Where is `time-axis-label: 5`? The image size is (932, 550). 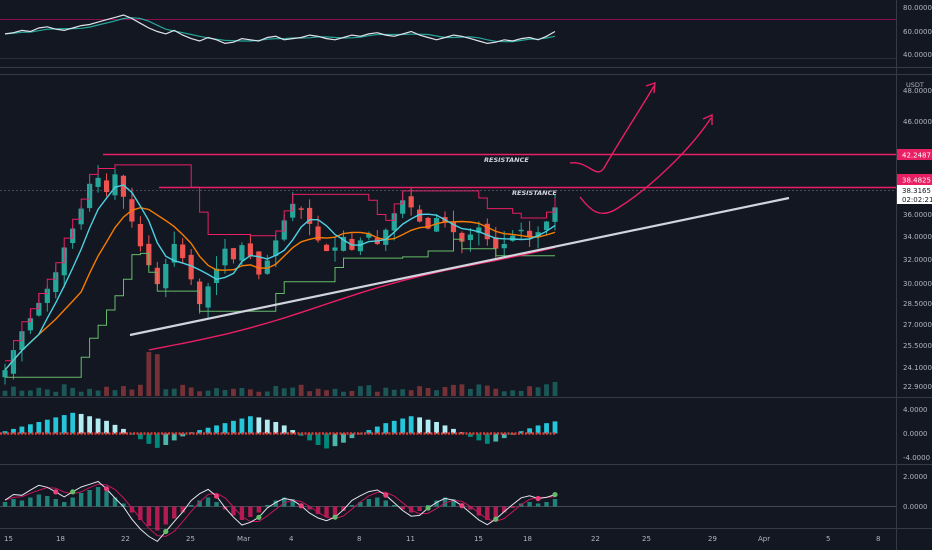 time-axis-label: 5 is located at coordinates (828, 539).